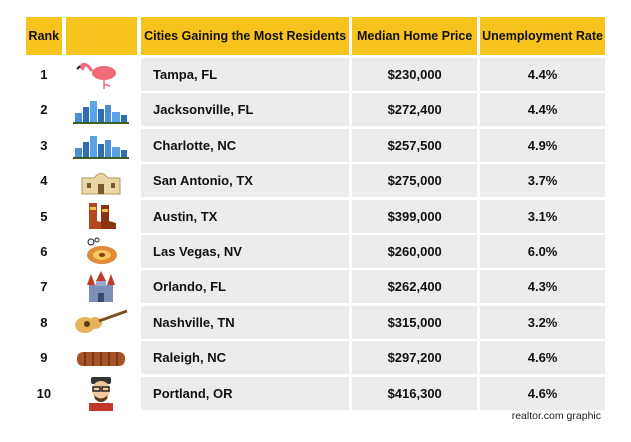  I want to click on header-icon, so click(101, 36).